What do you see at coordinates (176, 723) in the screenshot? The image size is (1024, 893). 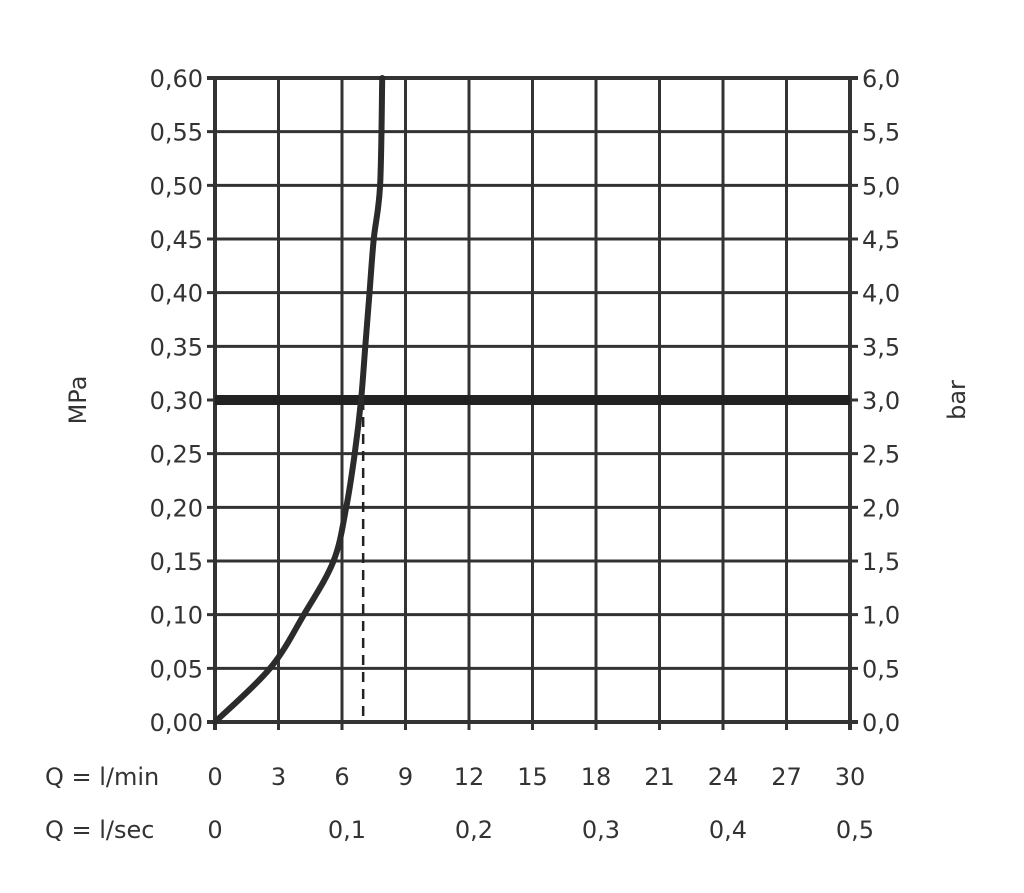 I see `y-tick-label-left: 0,00` at bounding box center [176, 723].